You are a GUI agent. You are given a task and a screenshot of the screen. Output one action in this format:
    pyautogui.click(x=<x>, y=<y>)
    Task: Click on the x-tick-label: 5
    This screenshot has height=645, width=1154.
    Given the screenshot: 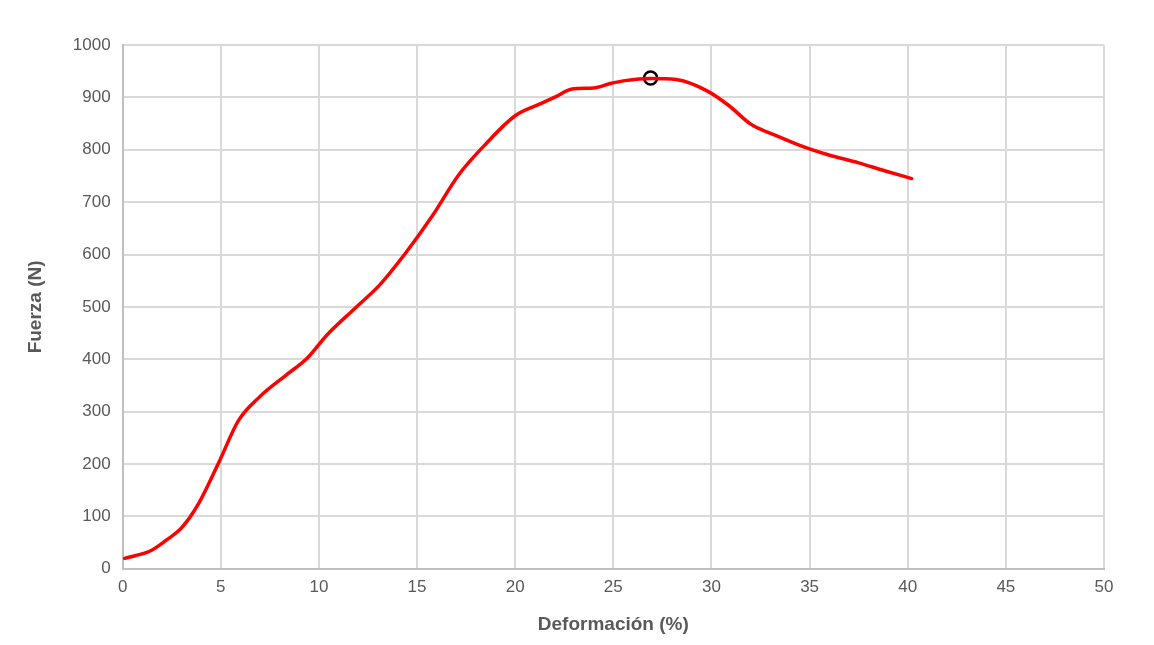 What is the action you would take?
    pyautogui.click(x=221, y=586)
    